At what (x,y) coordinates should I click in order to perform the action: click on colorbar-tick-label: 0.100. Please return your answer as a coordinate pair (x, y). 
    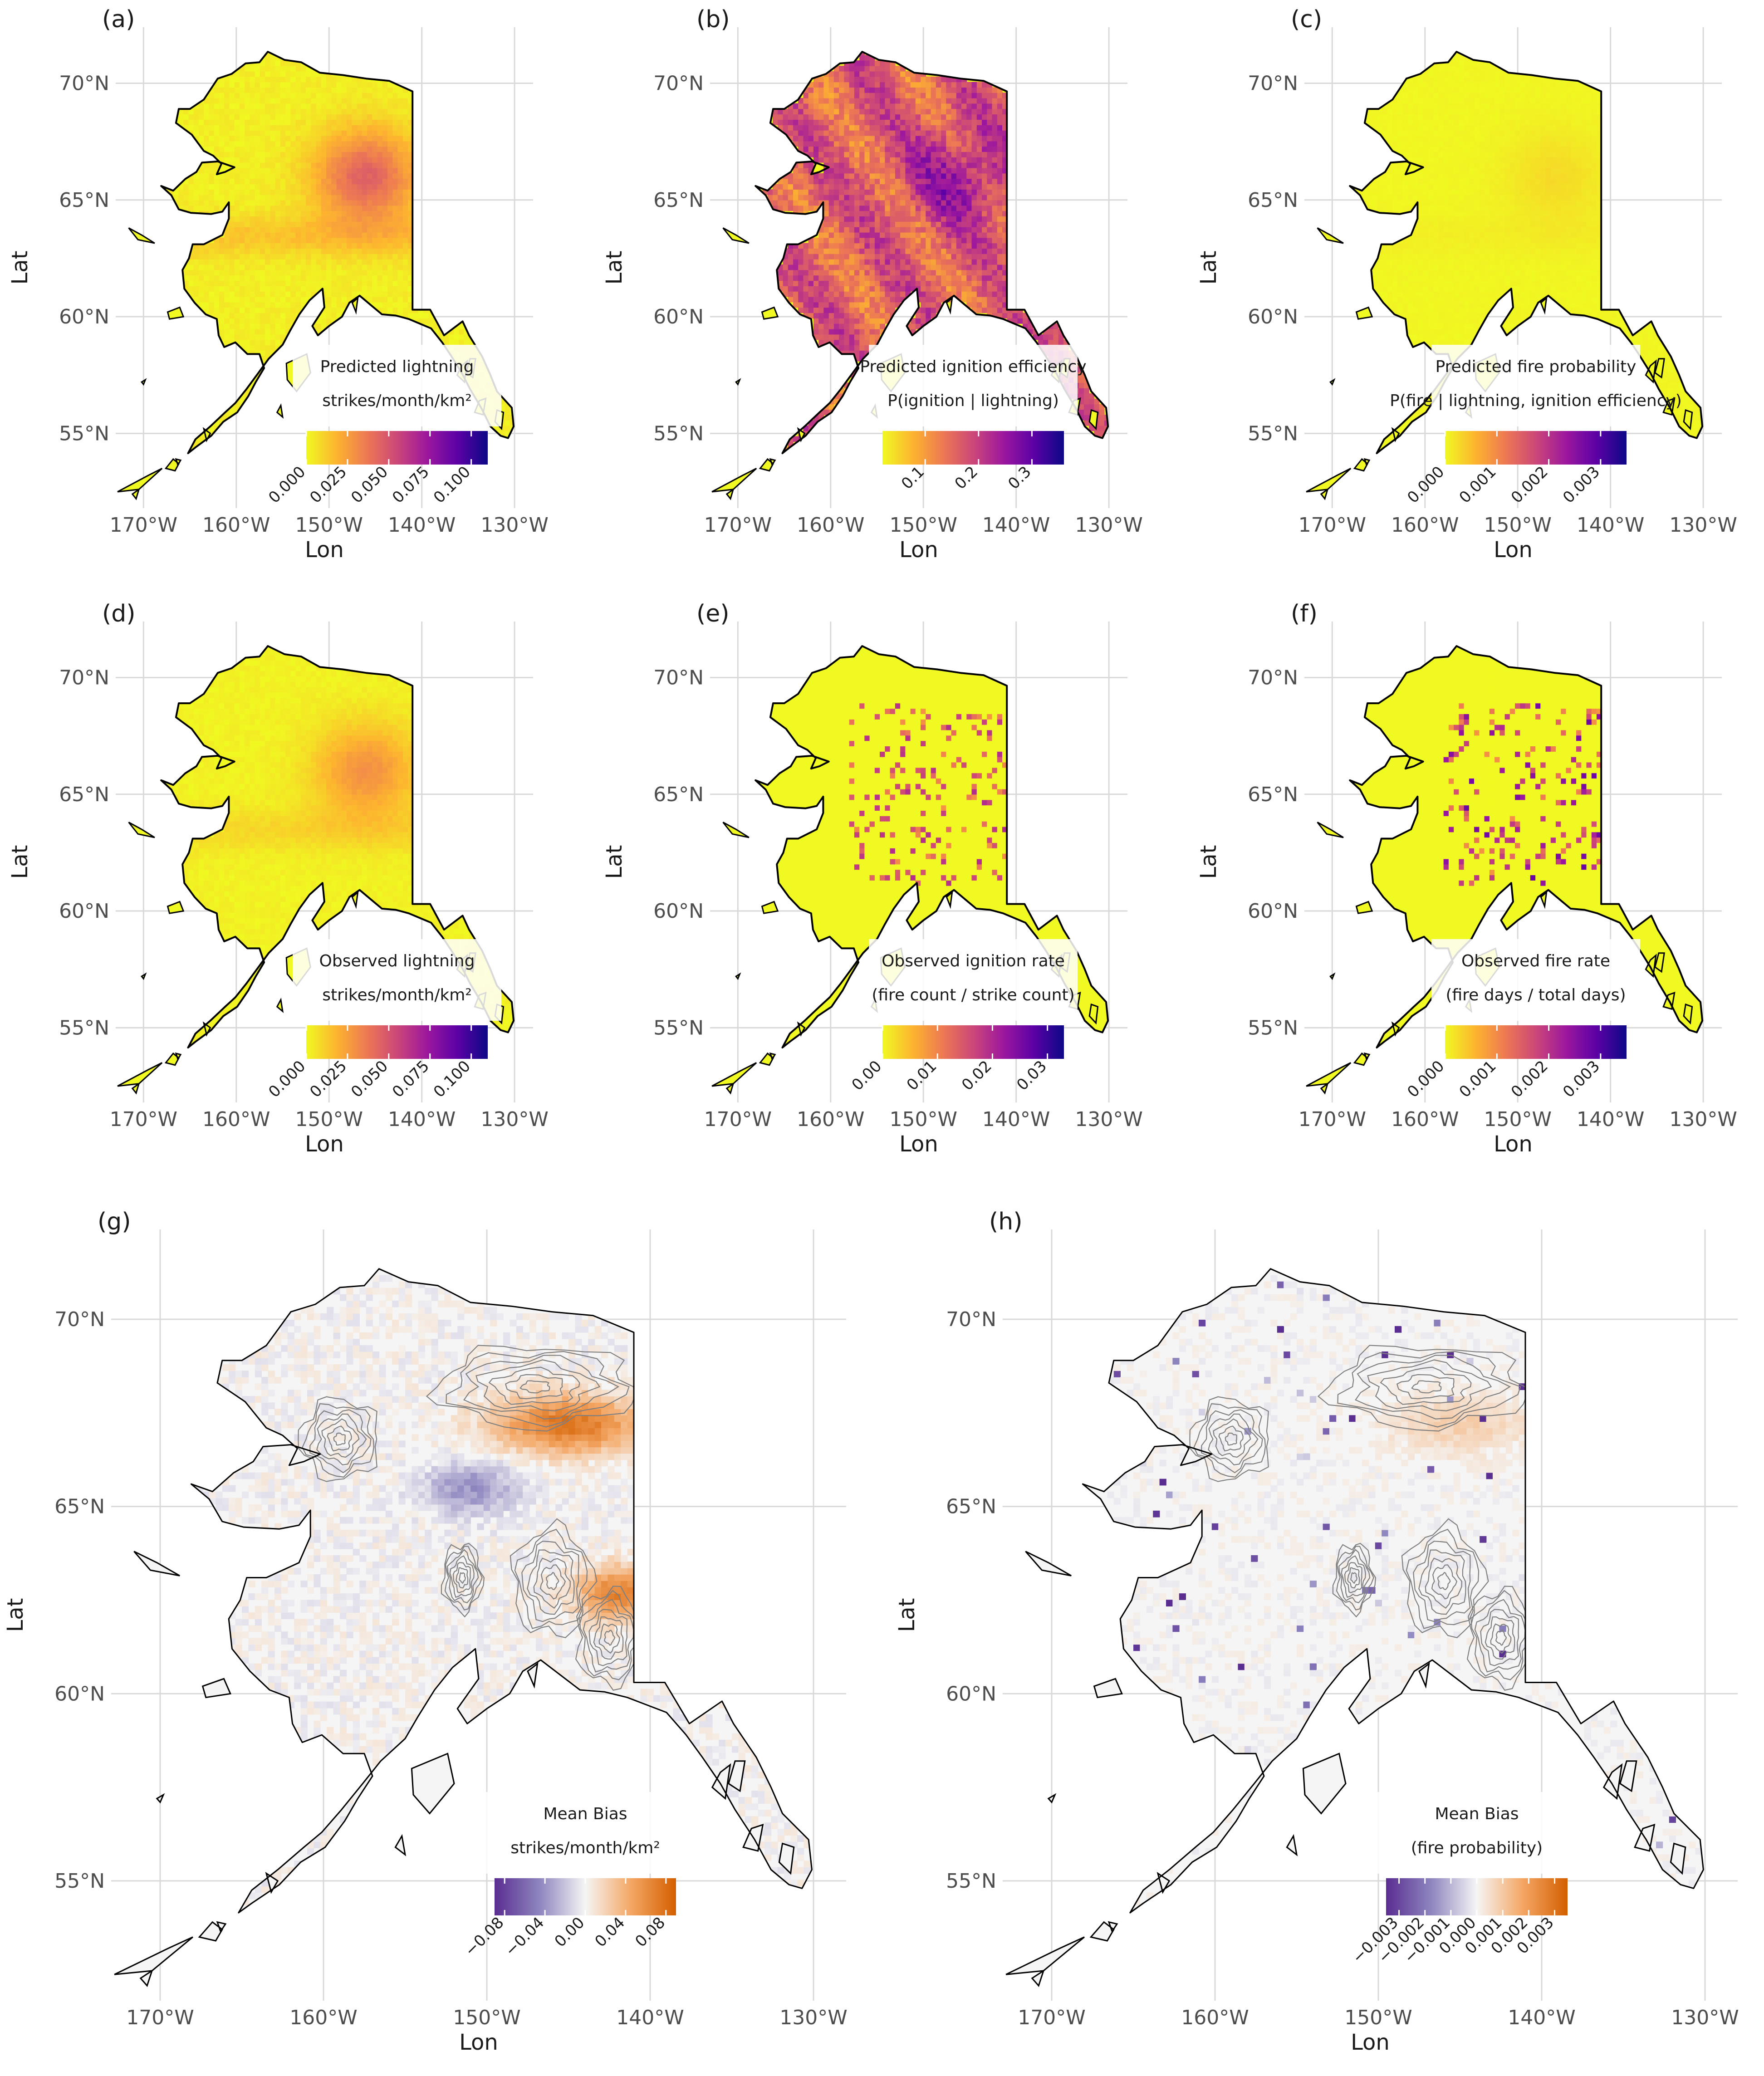
    Looking at the image, I should click on (452, 485).